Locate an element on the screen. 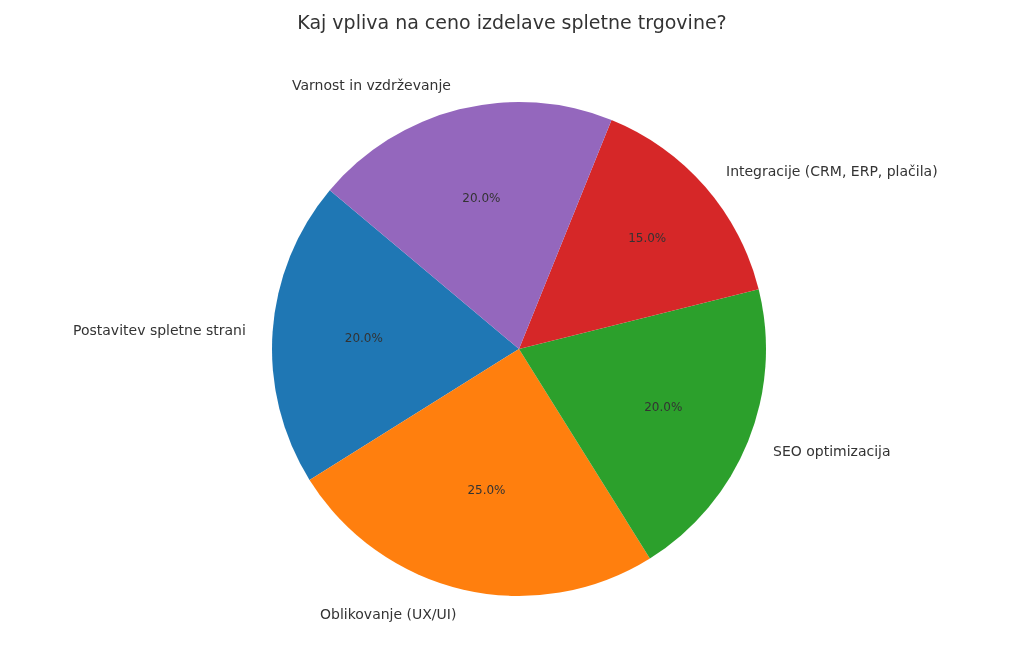 This screenshot has height=670, width=1024. data-label: 15.0% is located at coordinates (647, 237).